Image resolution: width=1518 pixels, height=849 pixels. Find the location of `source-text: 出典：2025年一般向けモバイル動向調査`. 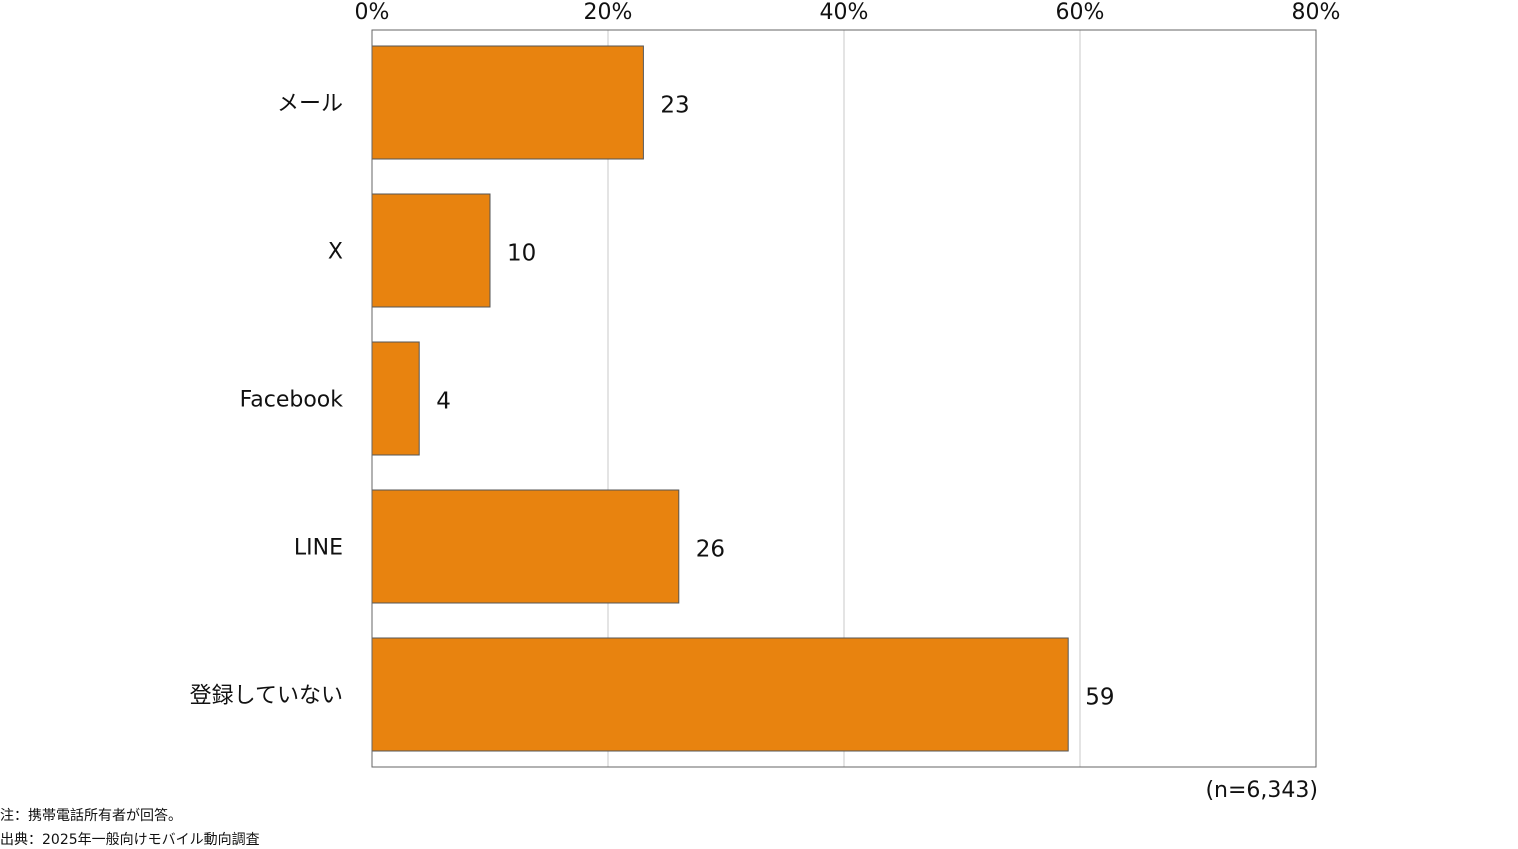

source-text: 出典：2025年一般向けモバイル動向調査 is located at coordinates (130, 840).